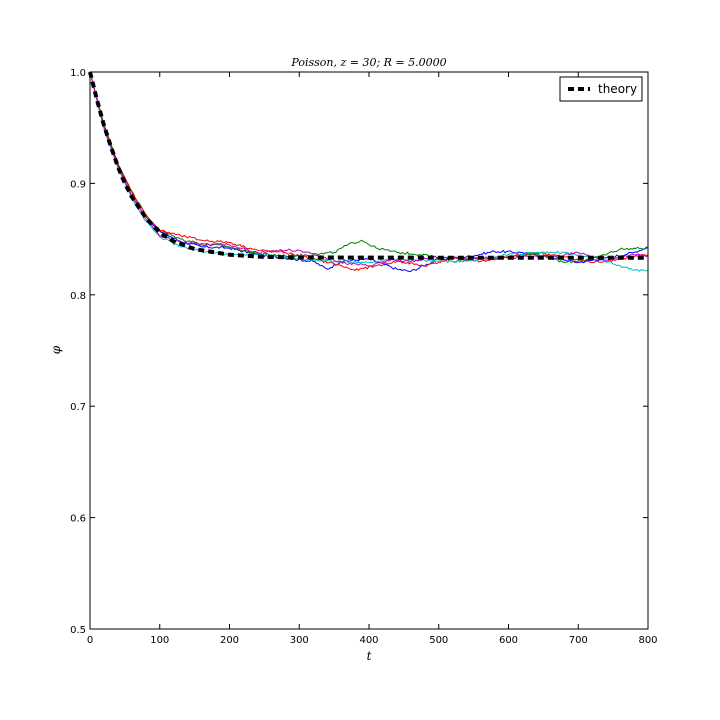 This screenshot has width=720, height=720. What do you see at coordinates (78, 73) in the screenshot?
I see `y-tick-label: 1.0` at bounding box center [78, 73].